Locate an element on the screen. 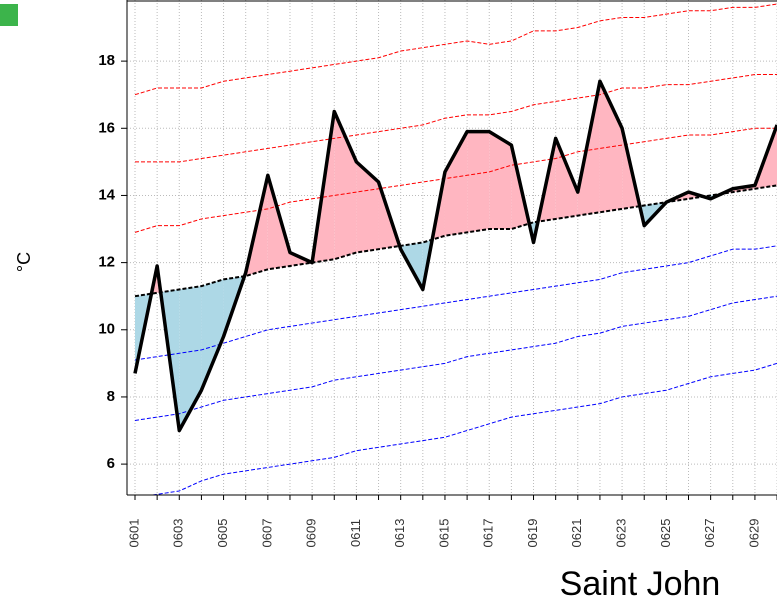 This screenshot has width=777, height=611. y-tick-label: 8 is located at coordinates (111, 396).